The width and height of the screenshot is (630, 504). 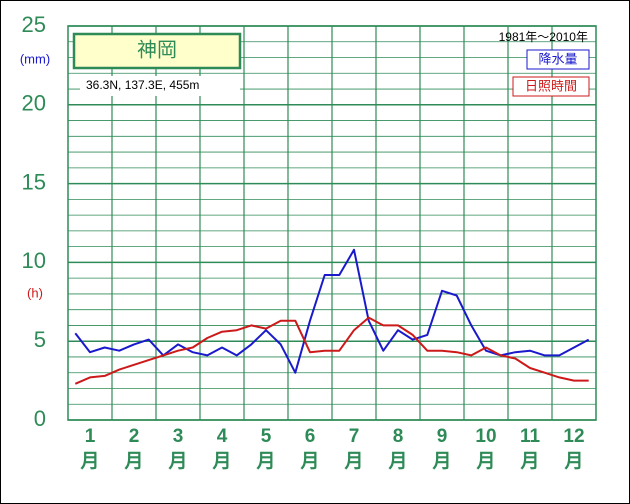 What do you see at coordinates (529, 449) in the screenshot?
I see `x-tick-label: 11 月` at bounding box center [529, 449].